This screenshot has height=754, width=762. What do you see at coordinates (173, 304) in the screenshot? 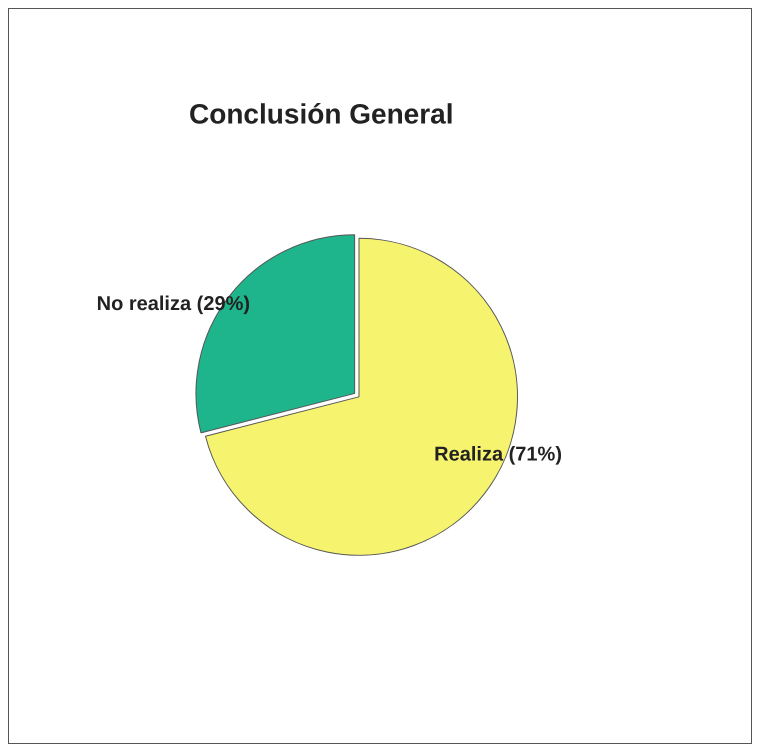
I see `slice-label: No realiza (29%)` at bounding box center [173, 304].